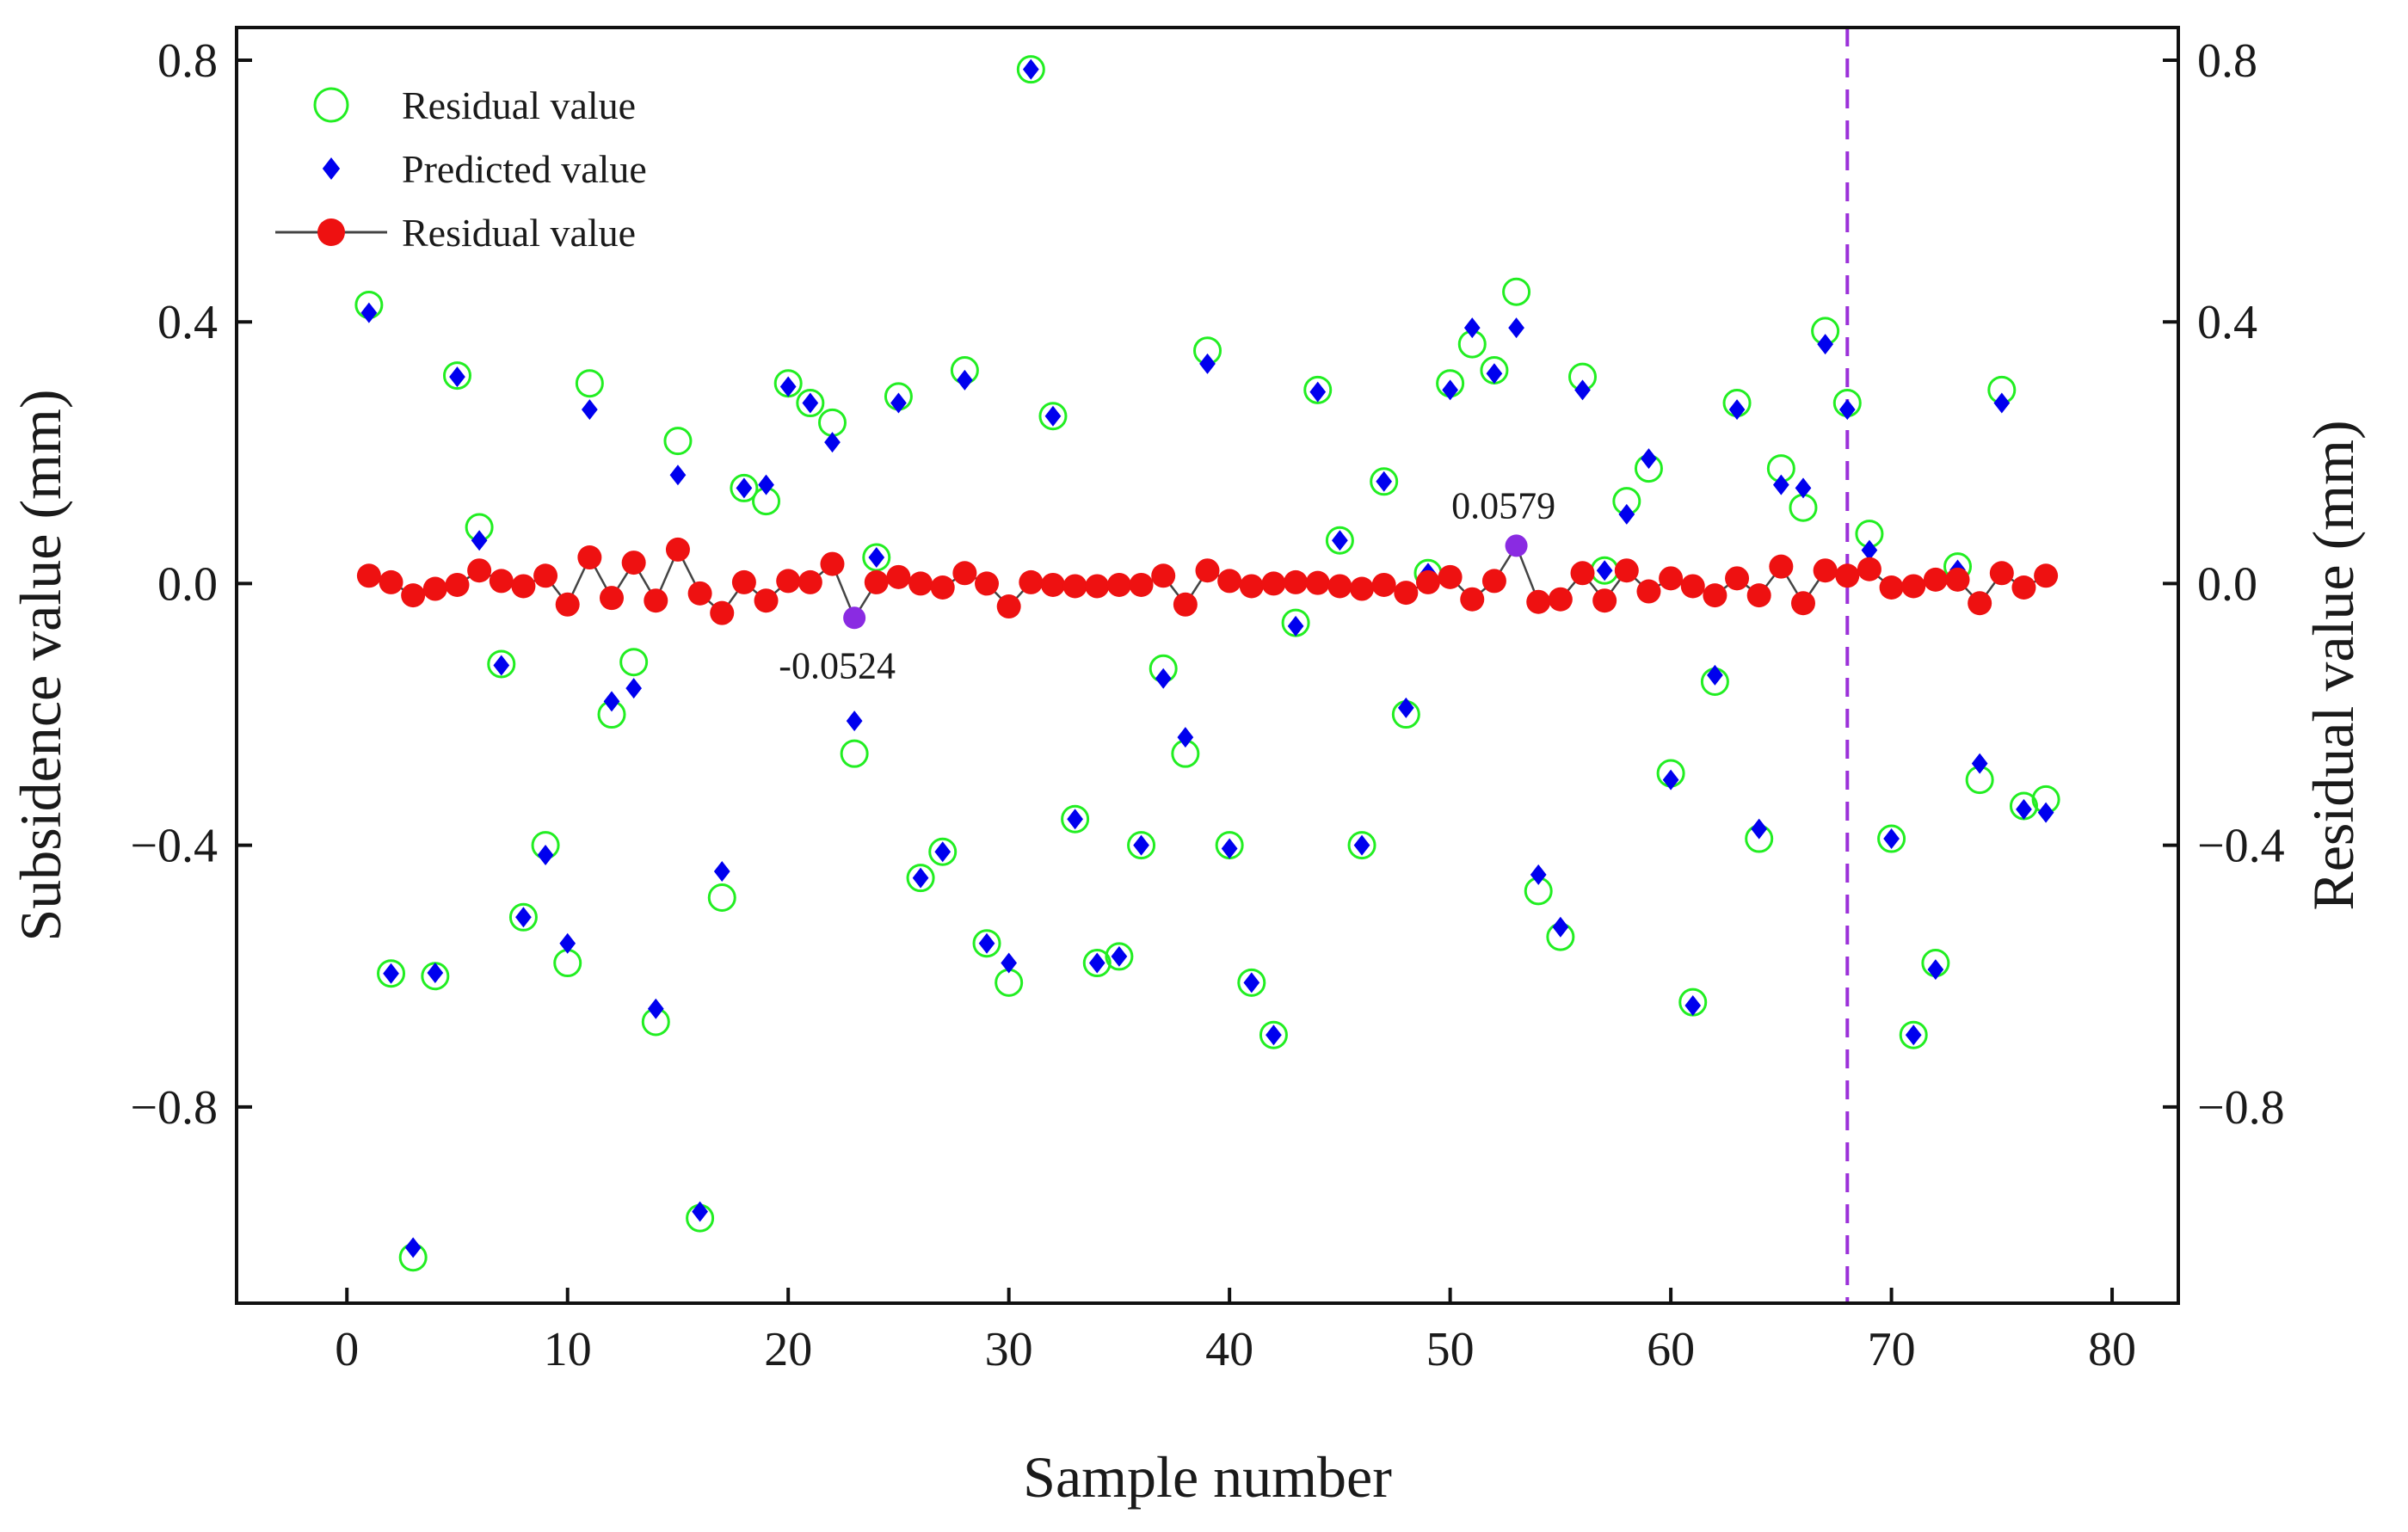 The image size is (2408, 1532). What do you see at coordinates (1229, 1349) in the screenshot?
I see `x-tick-label: 40` at bounding box center [1229, 1349].